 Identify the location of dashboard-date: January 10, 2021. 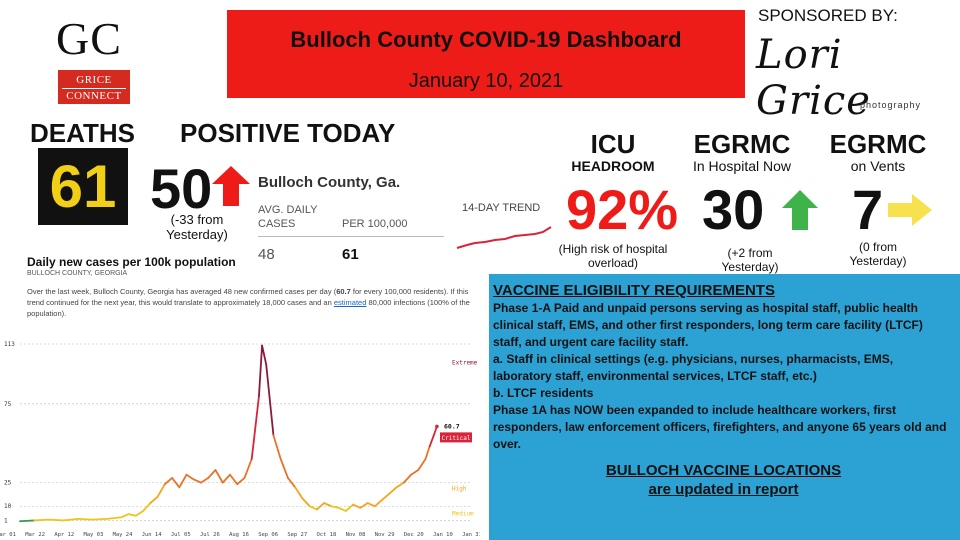
(486, 81).